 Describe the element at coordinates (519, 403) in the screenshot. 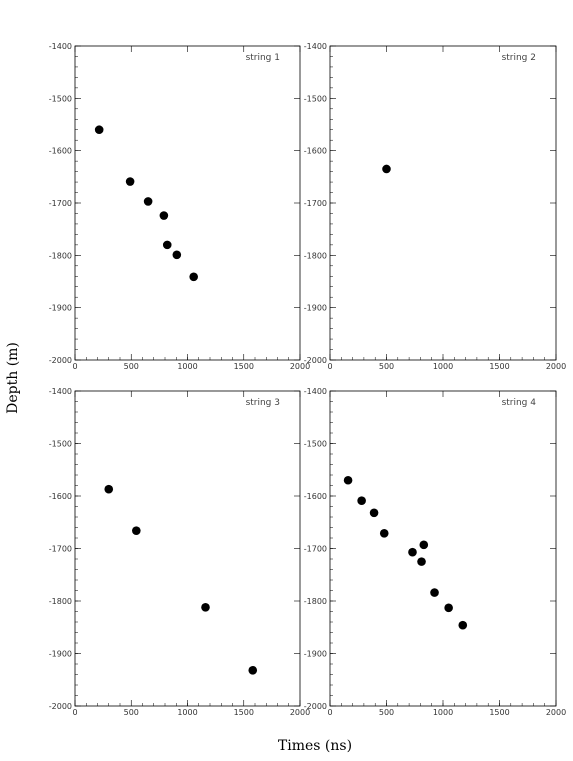

I see `panel-label: string 4` at that location.